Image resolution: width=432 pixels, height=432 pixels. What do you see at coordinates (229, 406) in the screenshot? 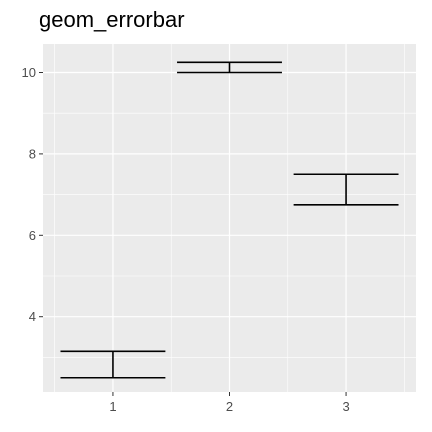
I see `x-tick-label: 2` at bounding box center [229, 406].